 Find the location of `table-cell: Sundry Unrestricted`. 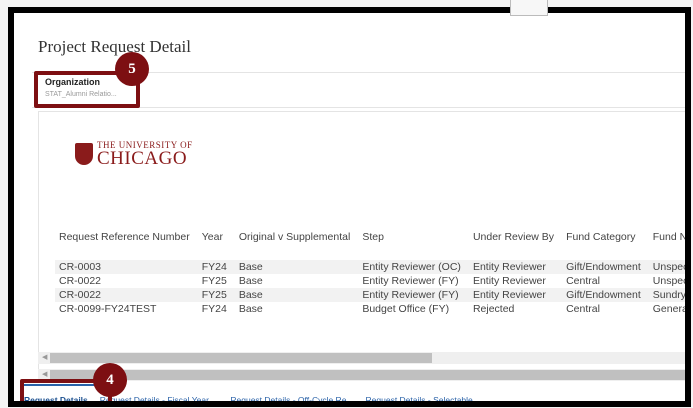

table-cell: Sundry Unrestricted is located at coordinates (667, 295).